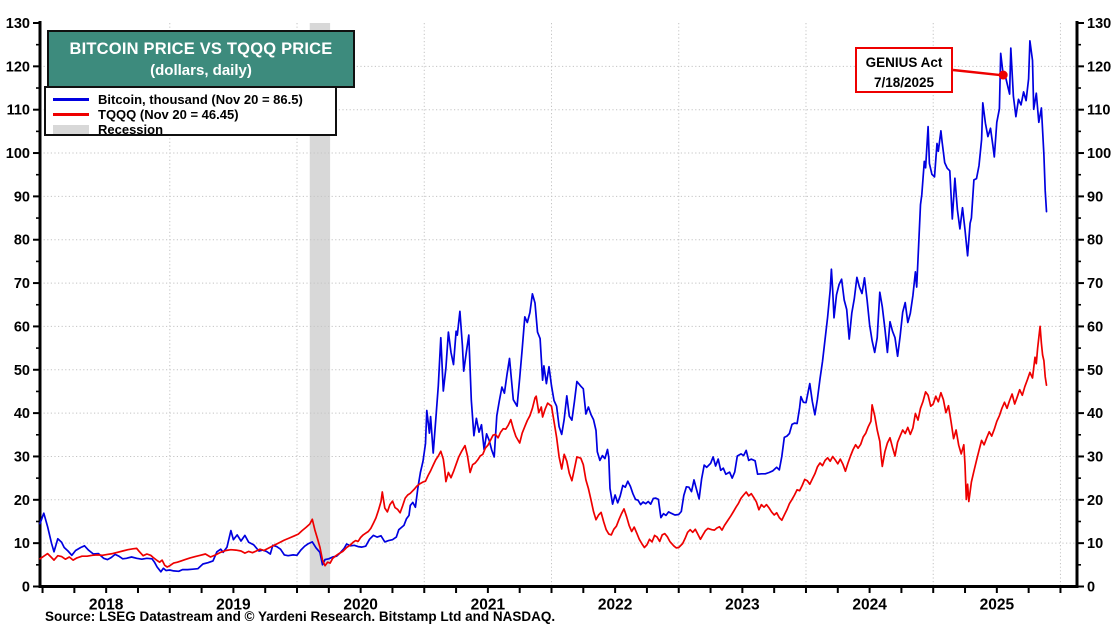 This screenshot has height=630, width=1120. What do you see at coordinates (1095, 414) in the screenshot?
I see `y-axis-label-right-40: 40` at bounding box center [1095, 414].